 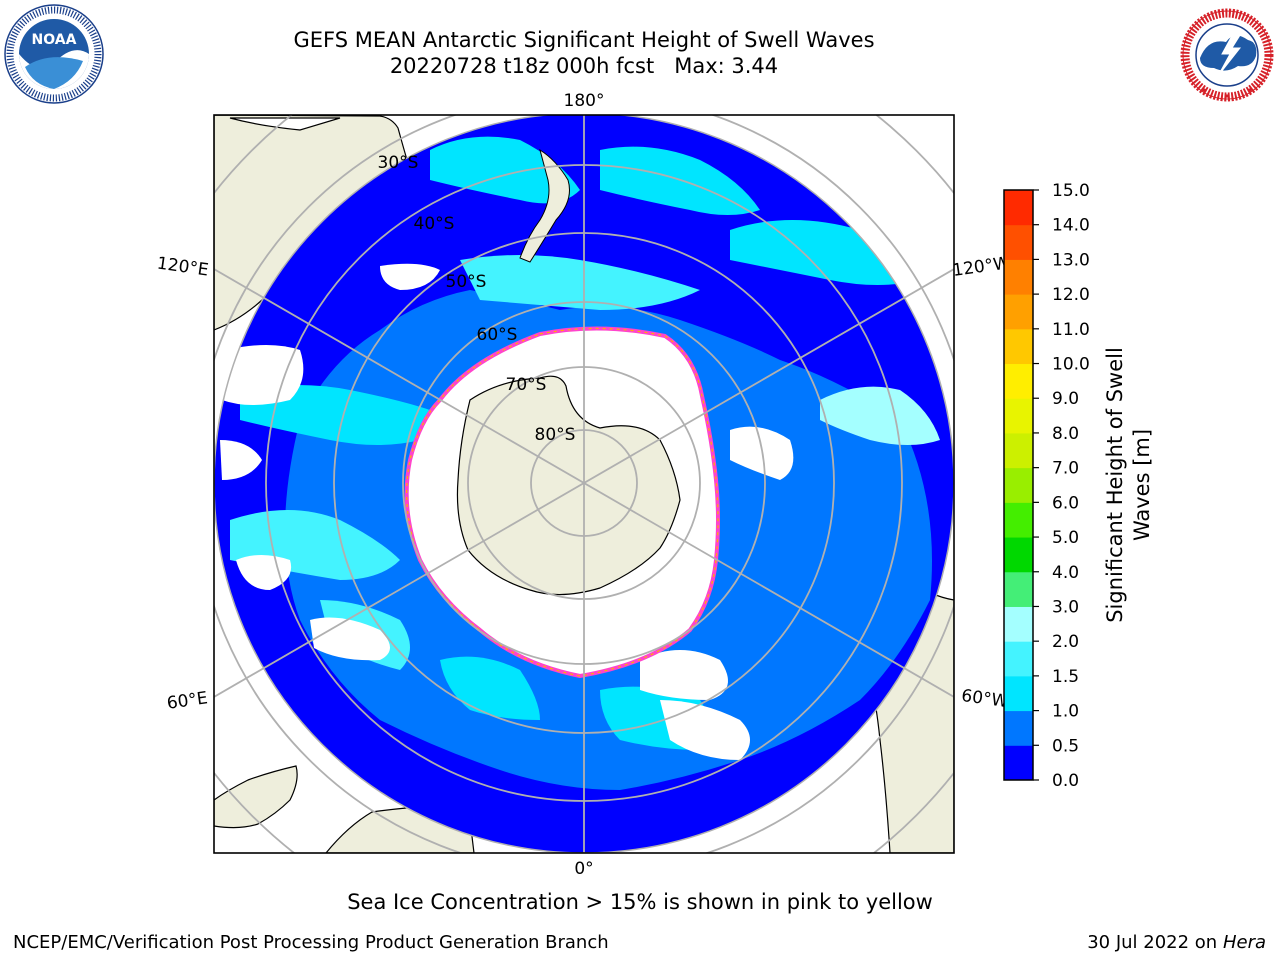 I want to click on colorbar-label-line2: Waves [m], so click(x=1142, y=485).